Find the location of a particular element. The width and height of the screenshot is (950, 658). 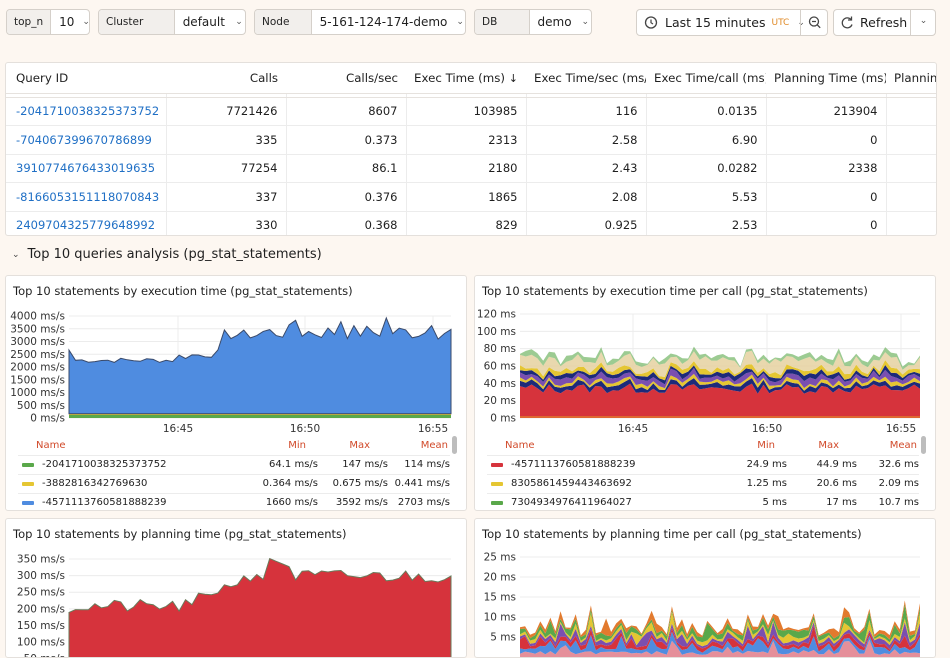

column-header-label: Exec Time (ms) is located at coordinates (460, 77).